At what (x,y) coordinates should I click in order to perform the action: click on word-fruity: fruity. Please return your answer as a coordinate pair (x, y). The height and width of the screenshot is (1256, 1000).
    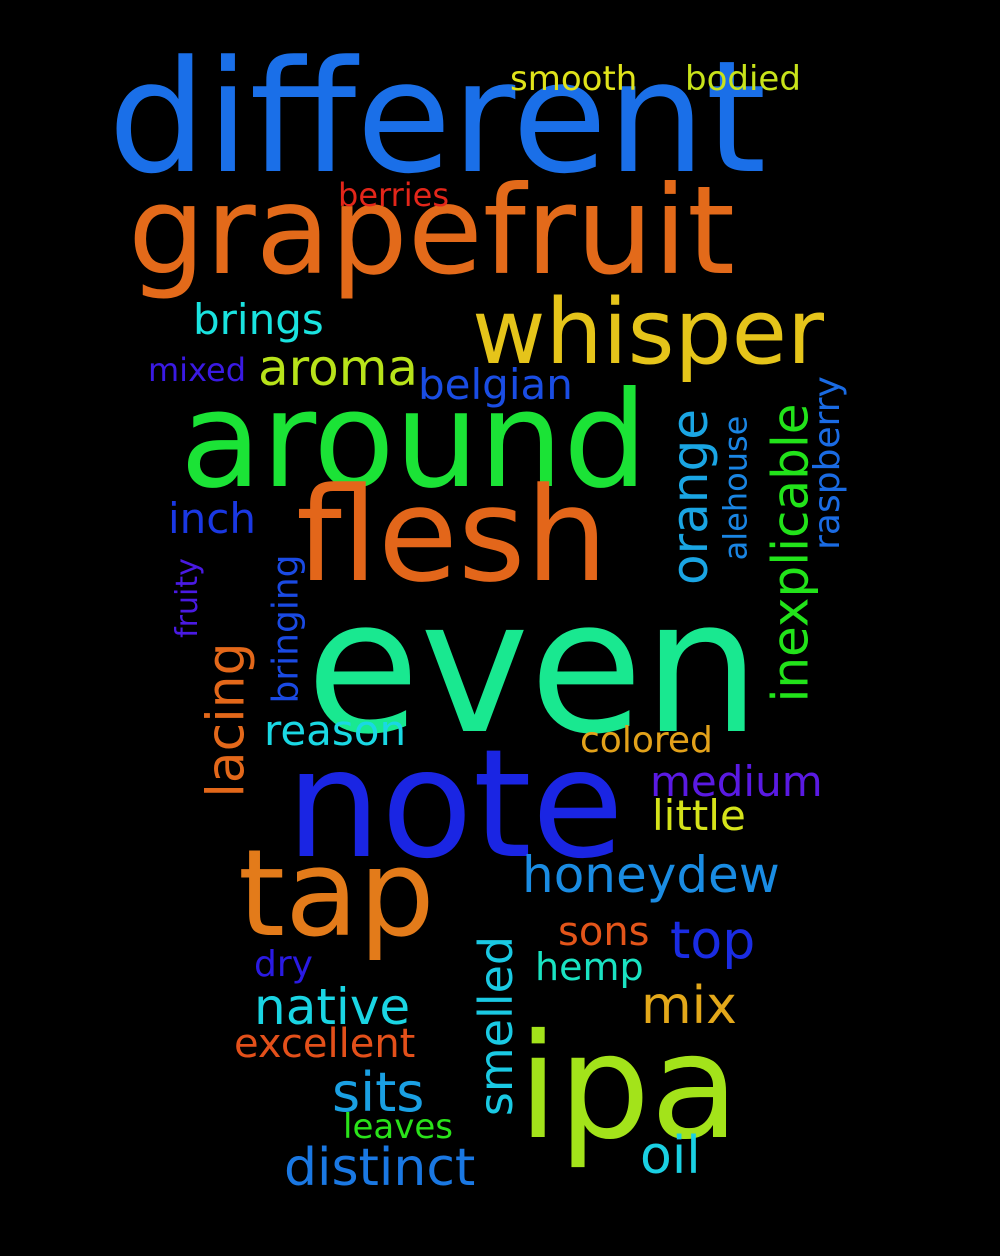
    Looking at the image, I should click on (187, 598).